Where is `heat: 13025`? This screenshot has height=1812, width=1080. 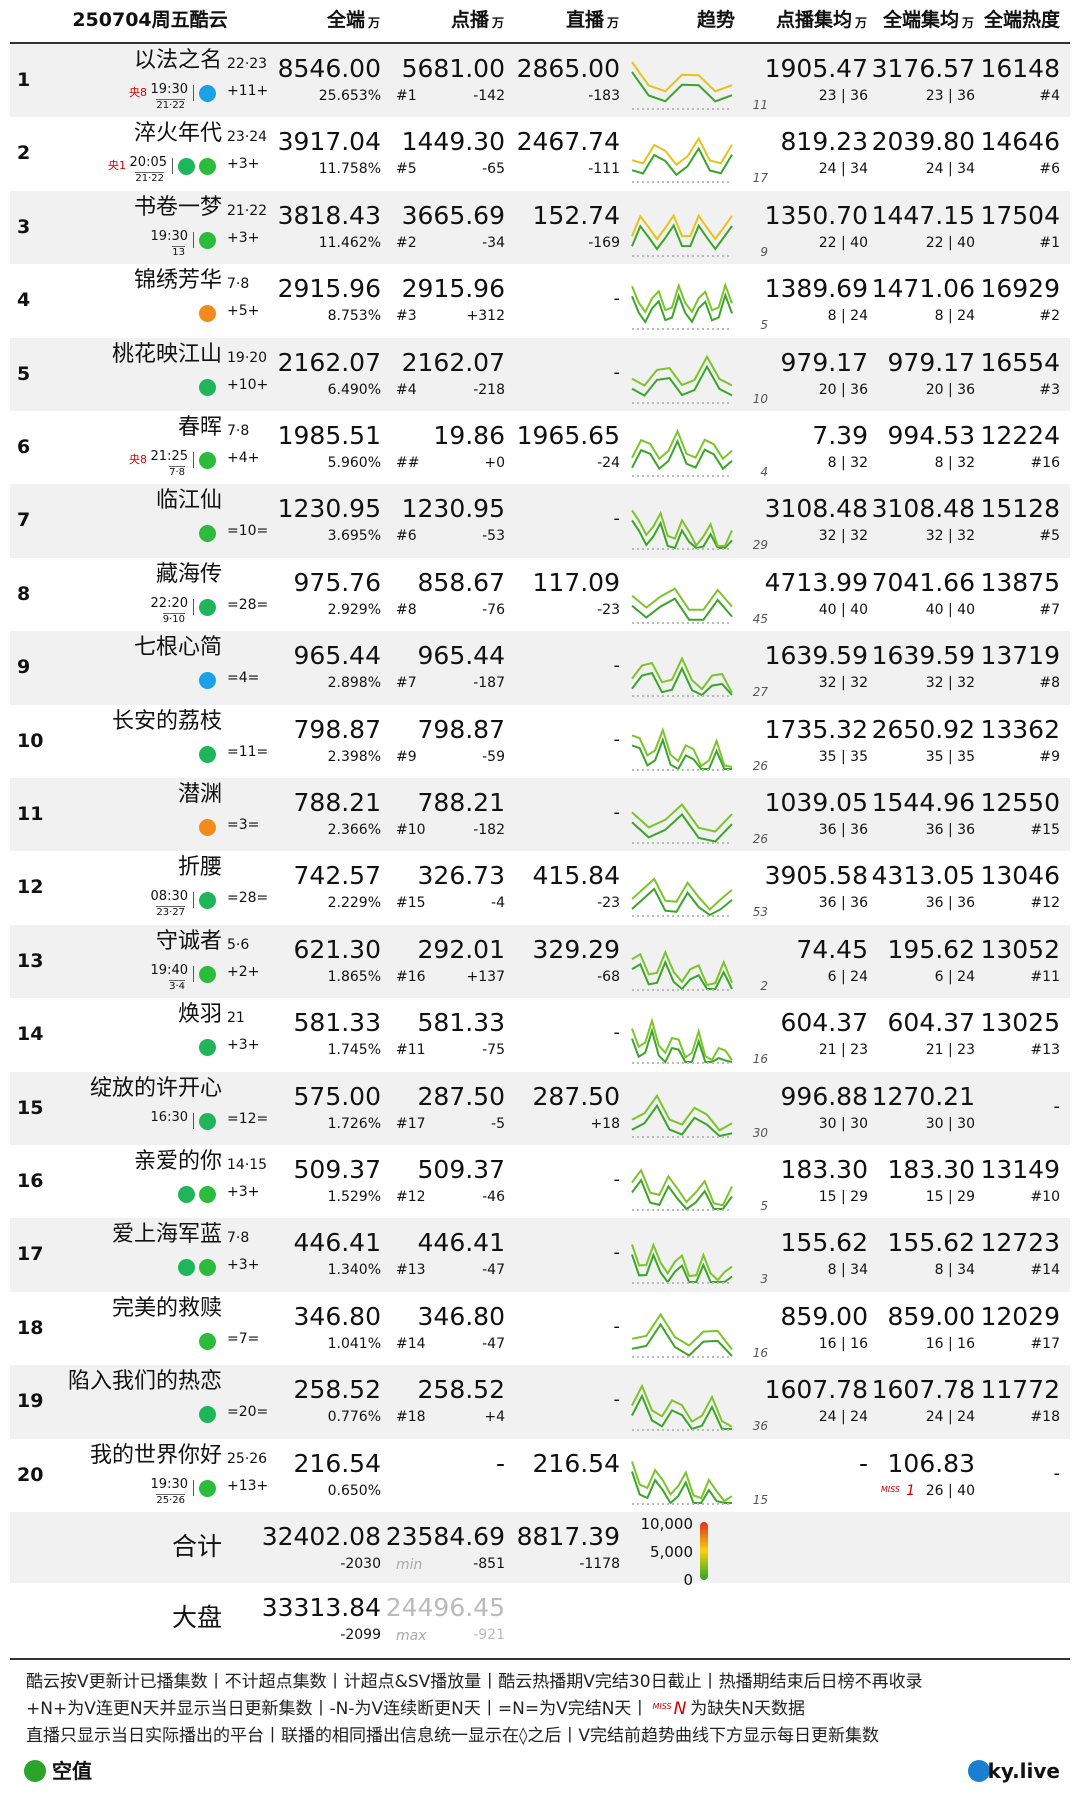
heat: 13025 is located at coordinates (1020, 1023).